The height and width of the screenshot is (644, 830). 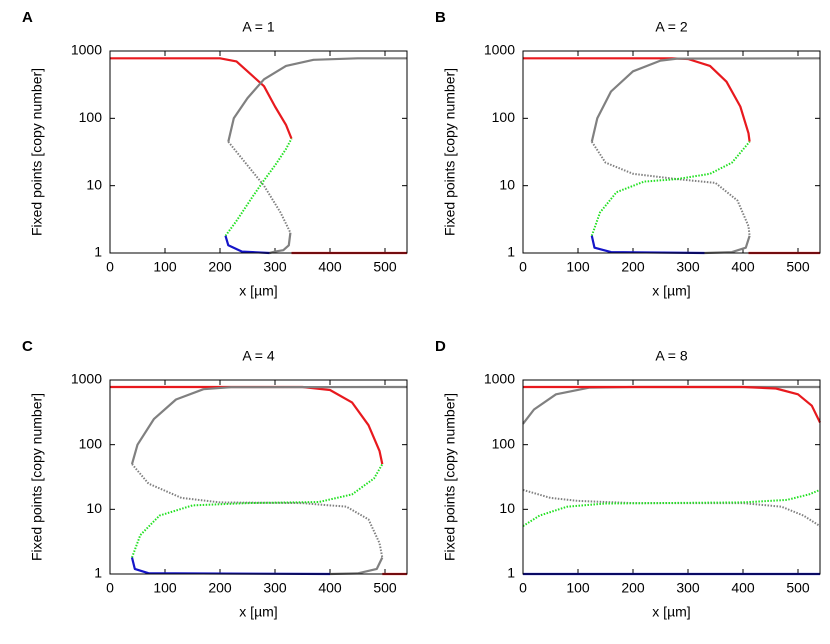 What do you see at coordinates (258, 27) in the screenshot?
I see `panel-title: A = 1` at bounding box center [258, 27].